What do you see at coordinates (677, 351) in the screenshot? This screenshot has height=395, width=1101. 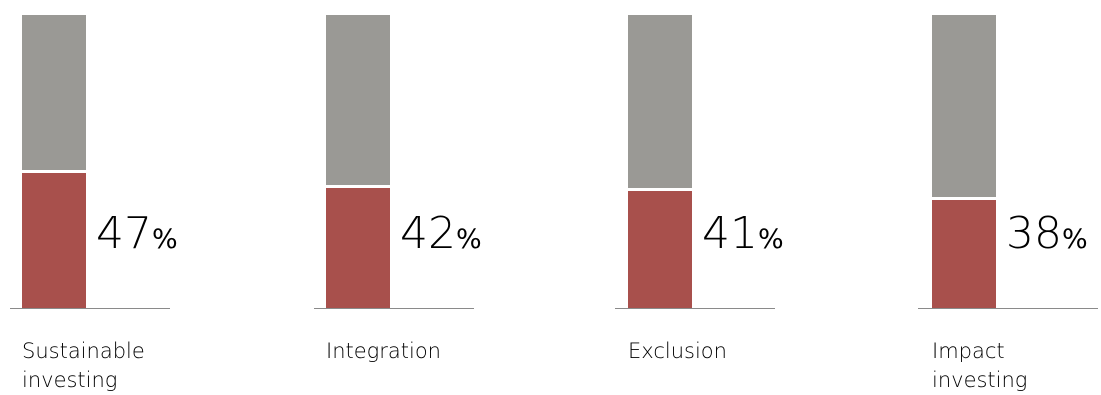 I see `category-label-line: Exclusion` at bounding box center [677, 351].